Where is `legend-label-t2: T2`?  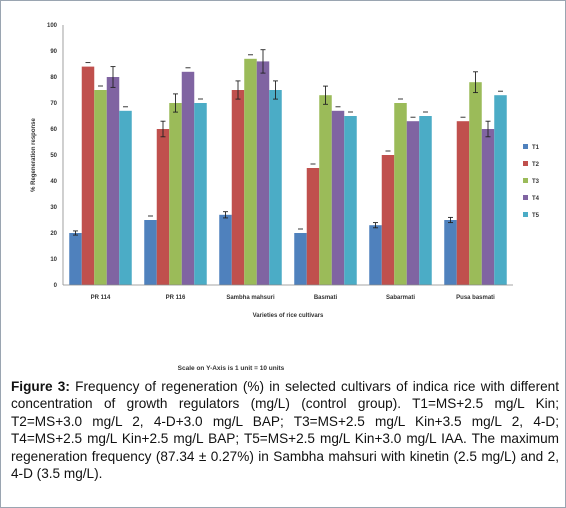
legend-label-t2: T2 is located at coordinates (536, 165).